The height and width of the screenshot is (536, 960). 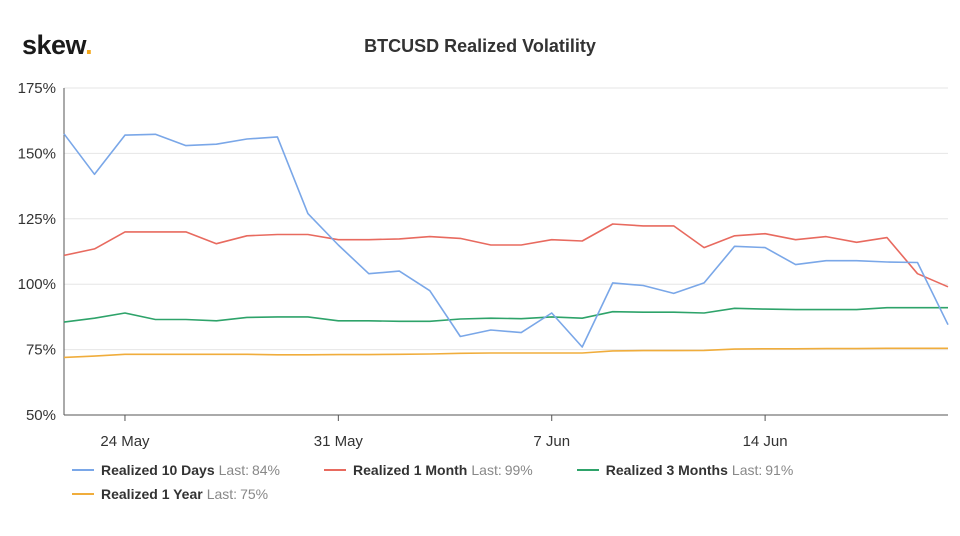 What do you see at coordinates (37, 219) in the screenshot?
I see `y-tick-label: 125%` at bounding box center [37, 219].